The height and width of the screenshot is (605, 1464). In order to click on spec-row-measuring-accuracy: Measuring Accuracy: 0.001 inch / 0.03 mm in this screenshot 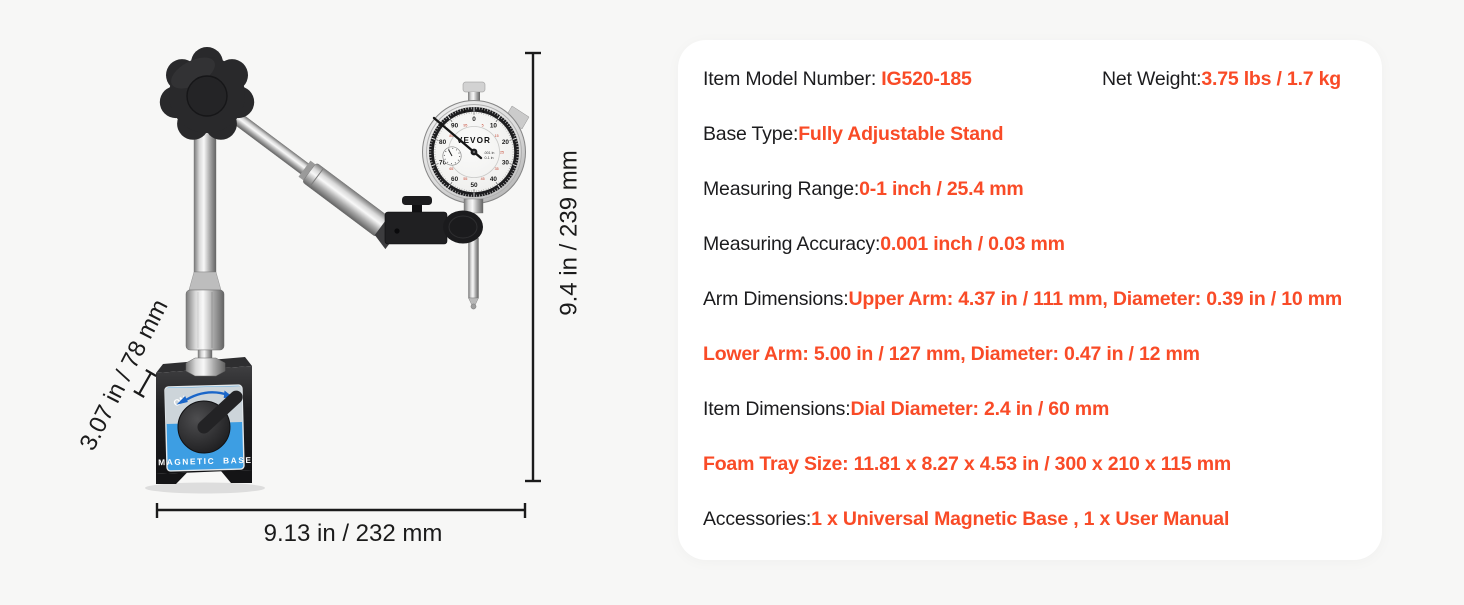, I will do `click(1030, 244)`.